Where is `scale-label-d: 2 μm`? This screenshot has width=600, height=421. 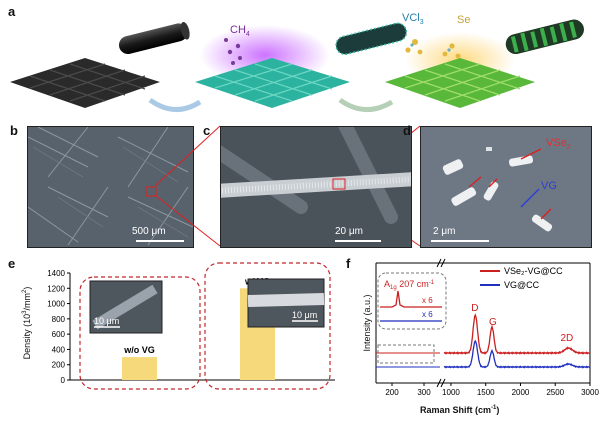
scale-label-d: 2 μm is located at coordinates (444, 231).